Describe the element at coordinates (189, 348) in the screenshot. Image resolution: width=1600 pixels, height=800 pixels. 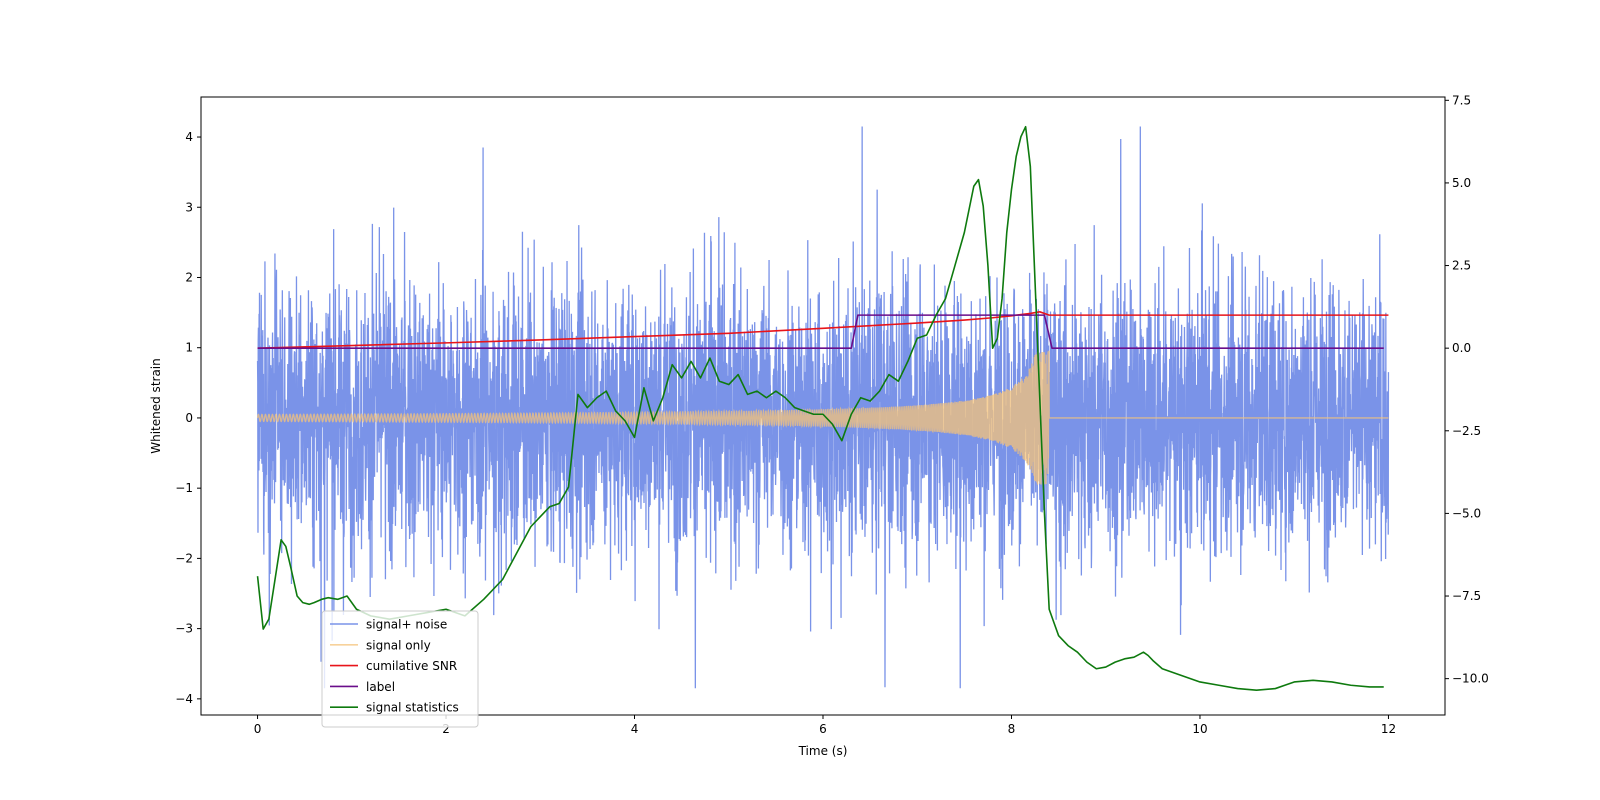
I see `y-tick-label: 1` at that location.